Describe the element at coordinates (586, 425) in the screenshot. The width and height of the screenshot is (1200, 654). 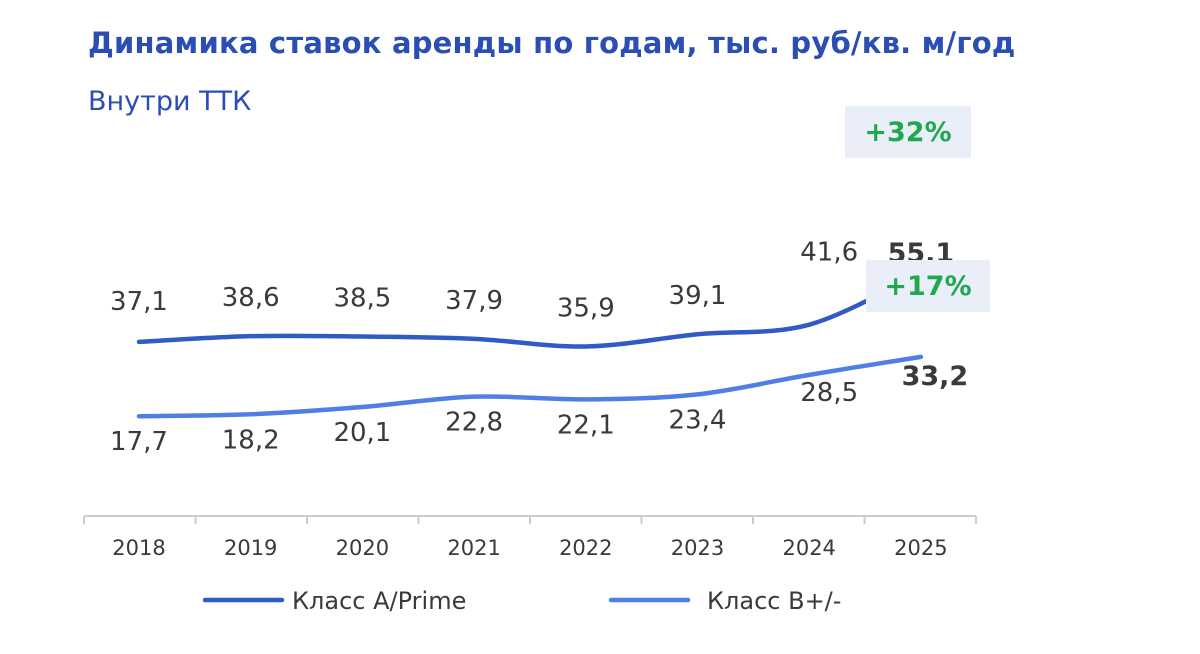
I see `data-label: 22,1` at that location.